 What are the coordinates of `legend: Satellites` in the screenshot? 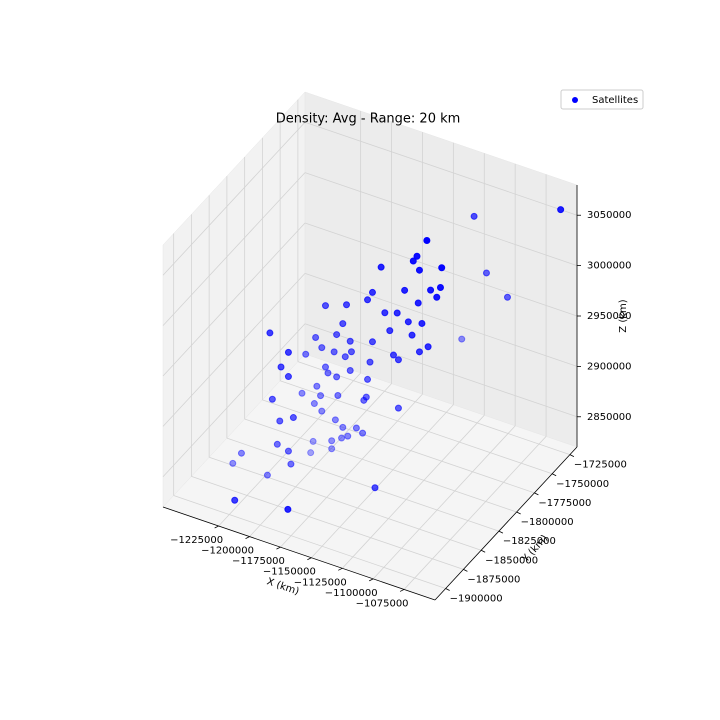 It's located at (602, 99).